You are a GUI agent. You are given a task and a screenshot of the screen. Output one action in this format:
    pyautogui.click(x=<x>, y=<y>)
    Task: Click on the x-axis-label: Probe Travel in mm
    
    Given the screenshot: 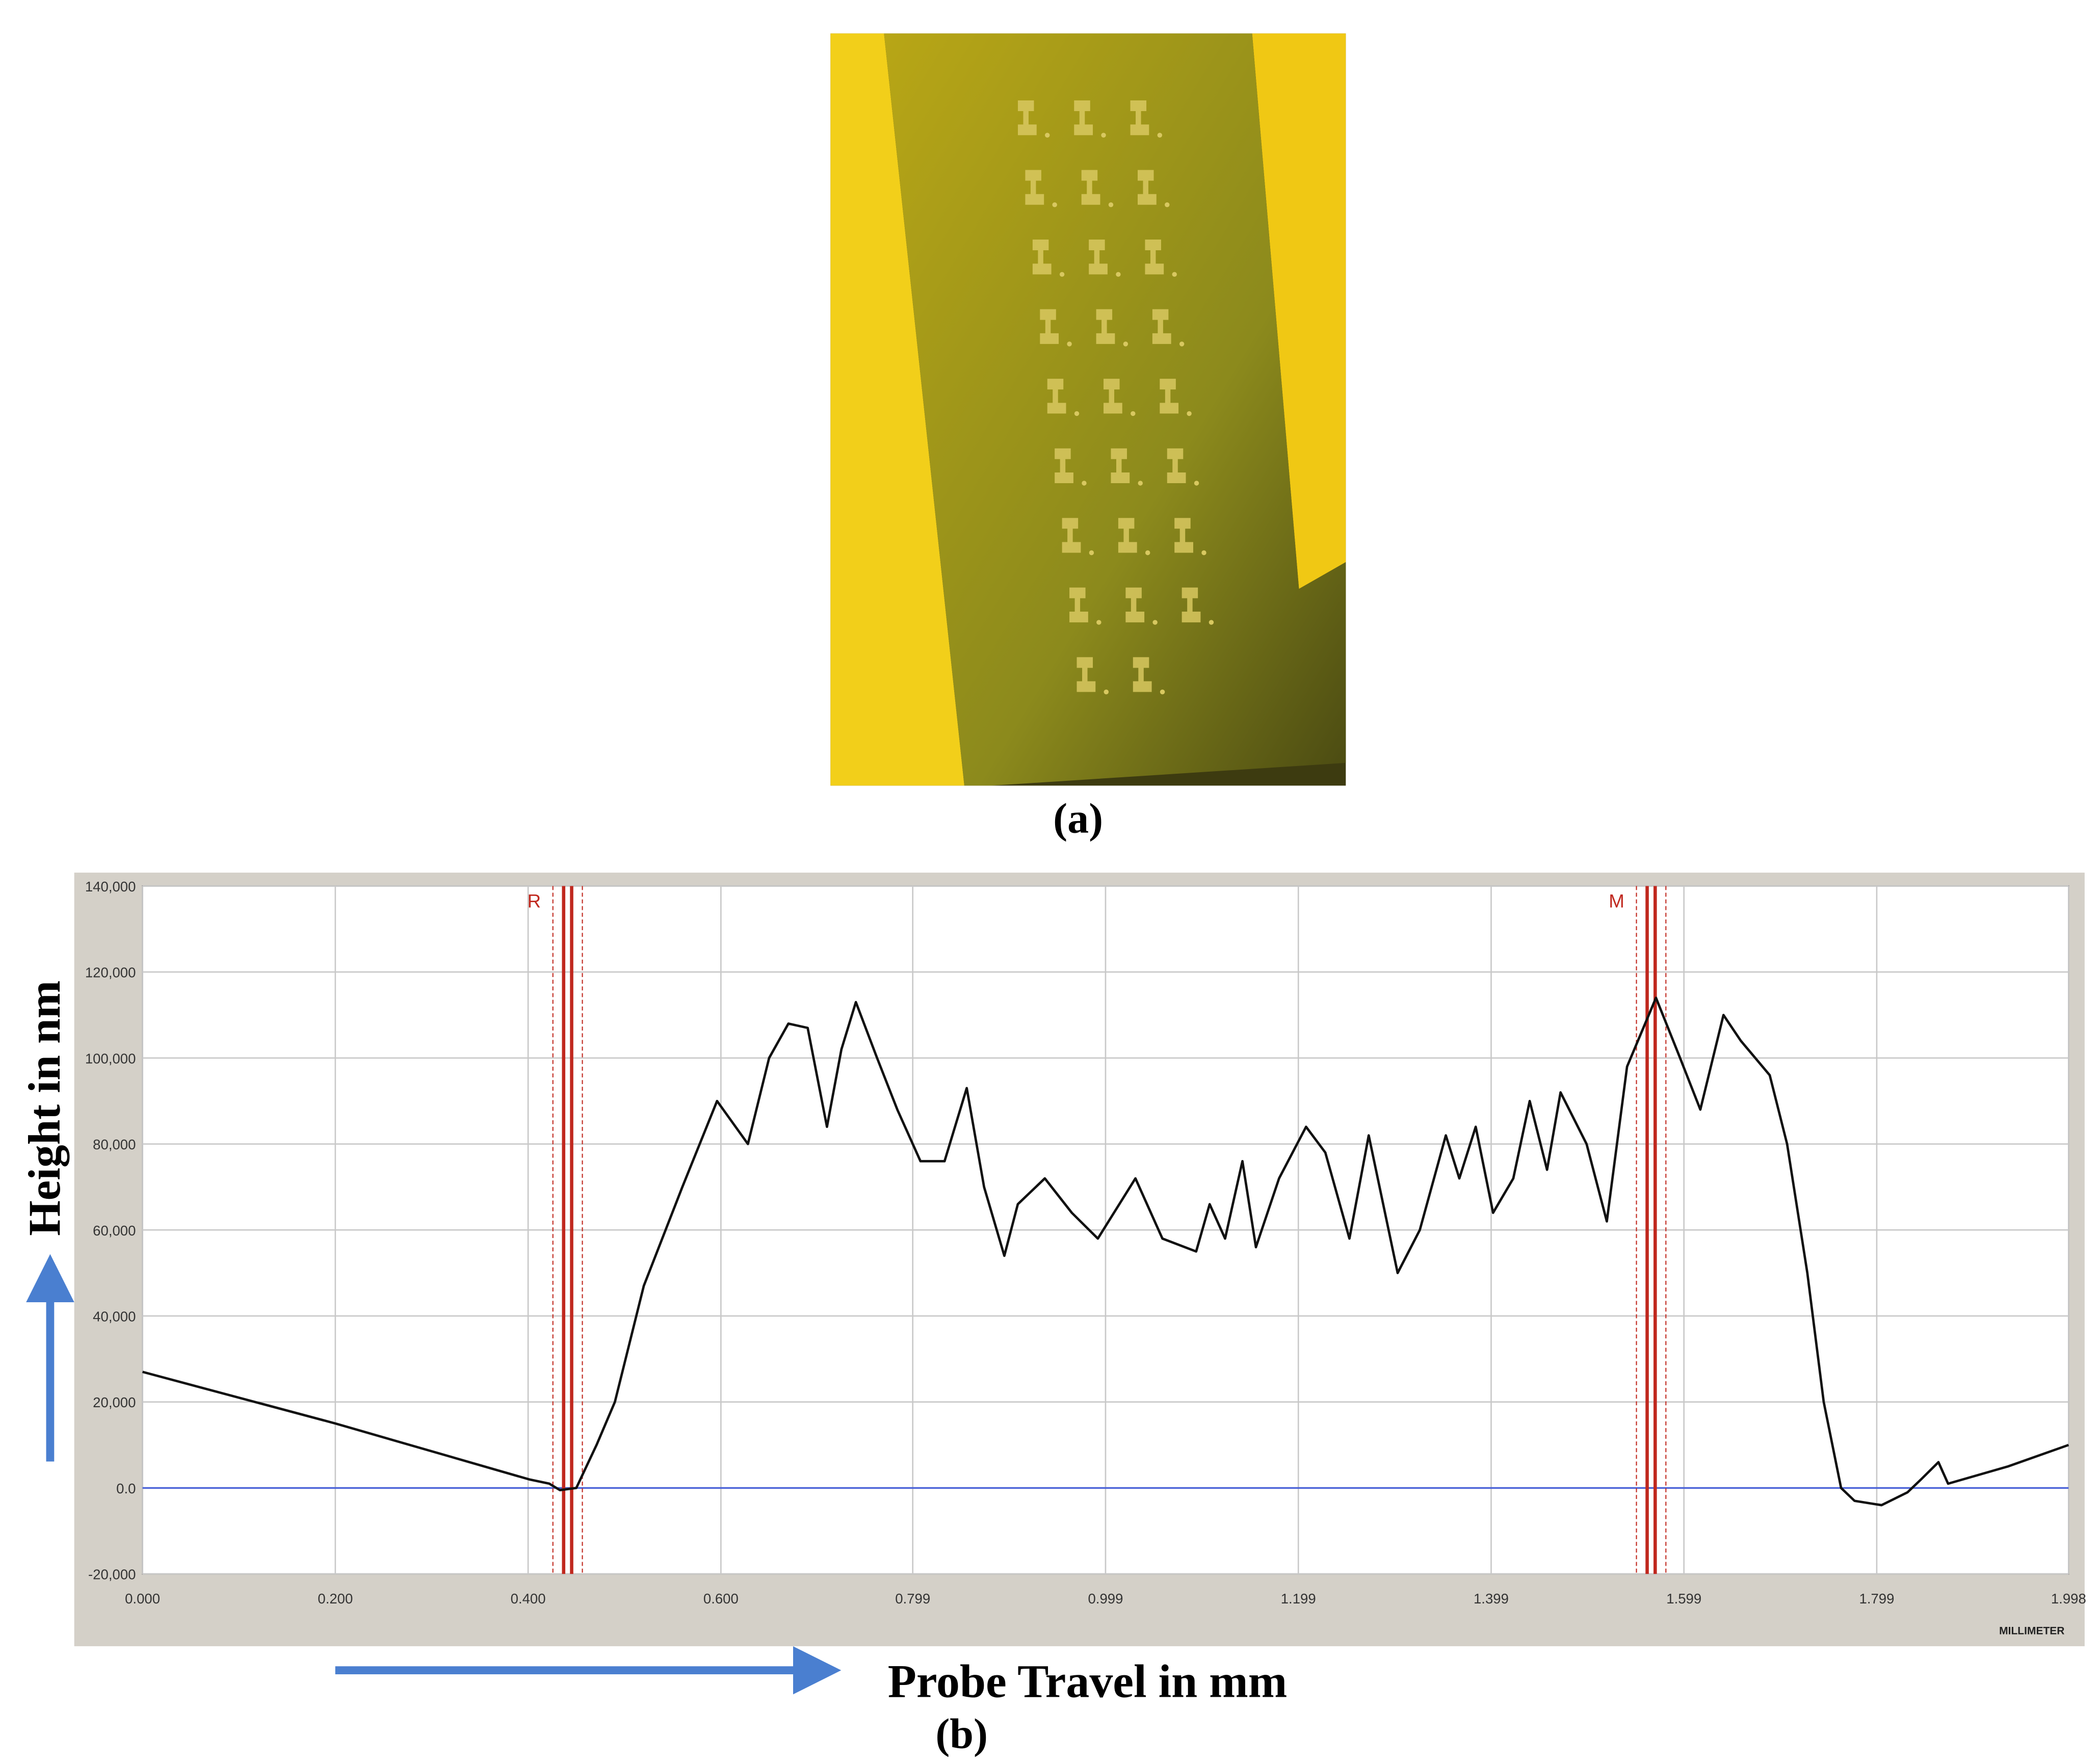 What is the action you would take?
    pyautogui.click(x=1088, y=1681)
    